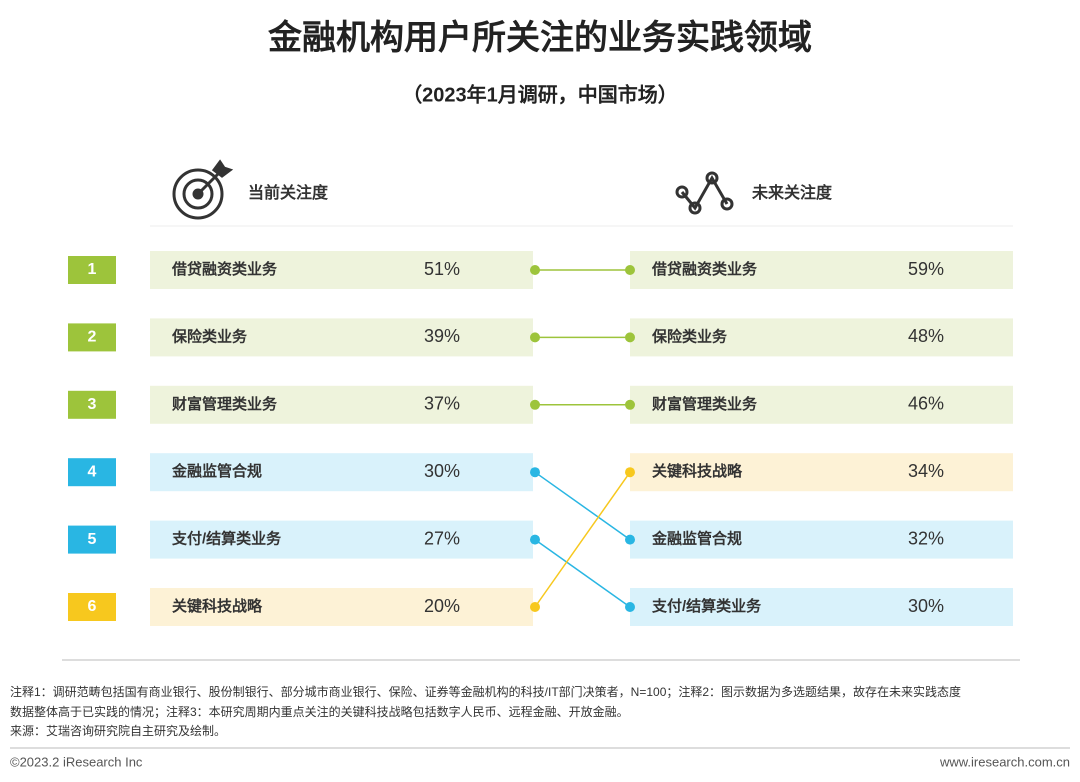 Image resolution: width=1080 pixels, height=782 pixels. Describe the element at coordinates (689, 336) in the screenshot. I see `future-name: 保险类业务` at that location.